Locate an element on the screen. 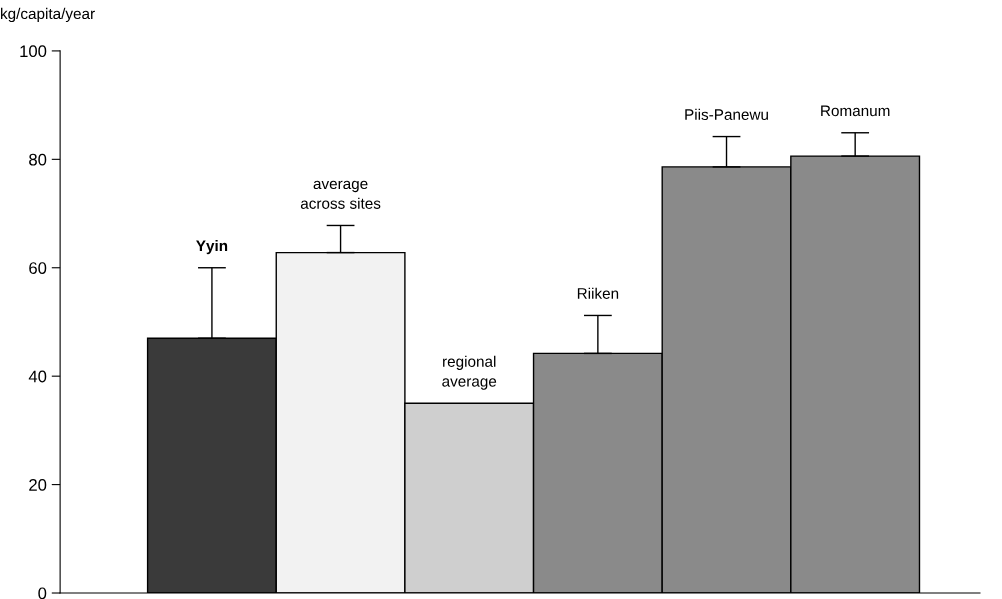 The width and height of the screenshot is (1002, 599). y-tick-label: 0 is located at coordinates (42, 593).